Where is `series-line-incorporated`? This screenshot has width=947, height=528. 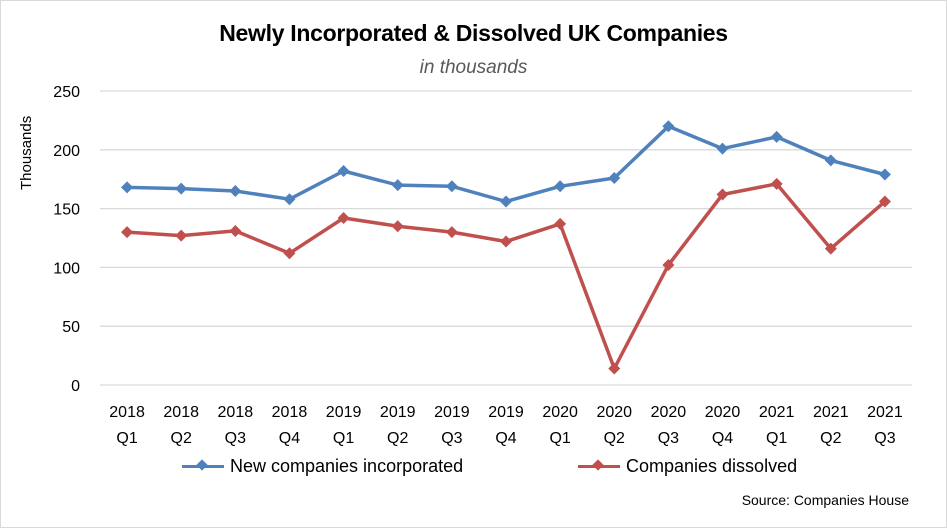 series-line-incorporated is located at coordinates (506, 164).